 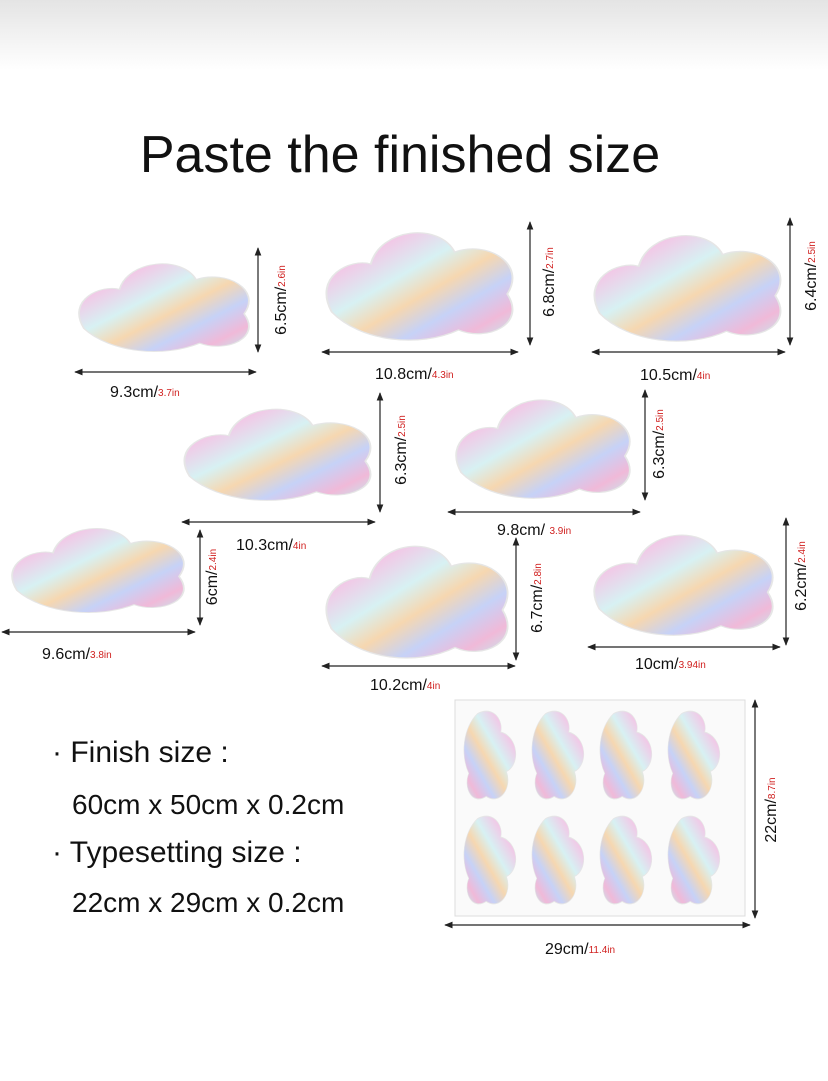 What do you see at coordinates (177, 852) in the screenshot?
I see `spec-label: · Typesetting size :` at bounding box center [177, 852].